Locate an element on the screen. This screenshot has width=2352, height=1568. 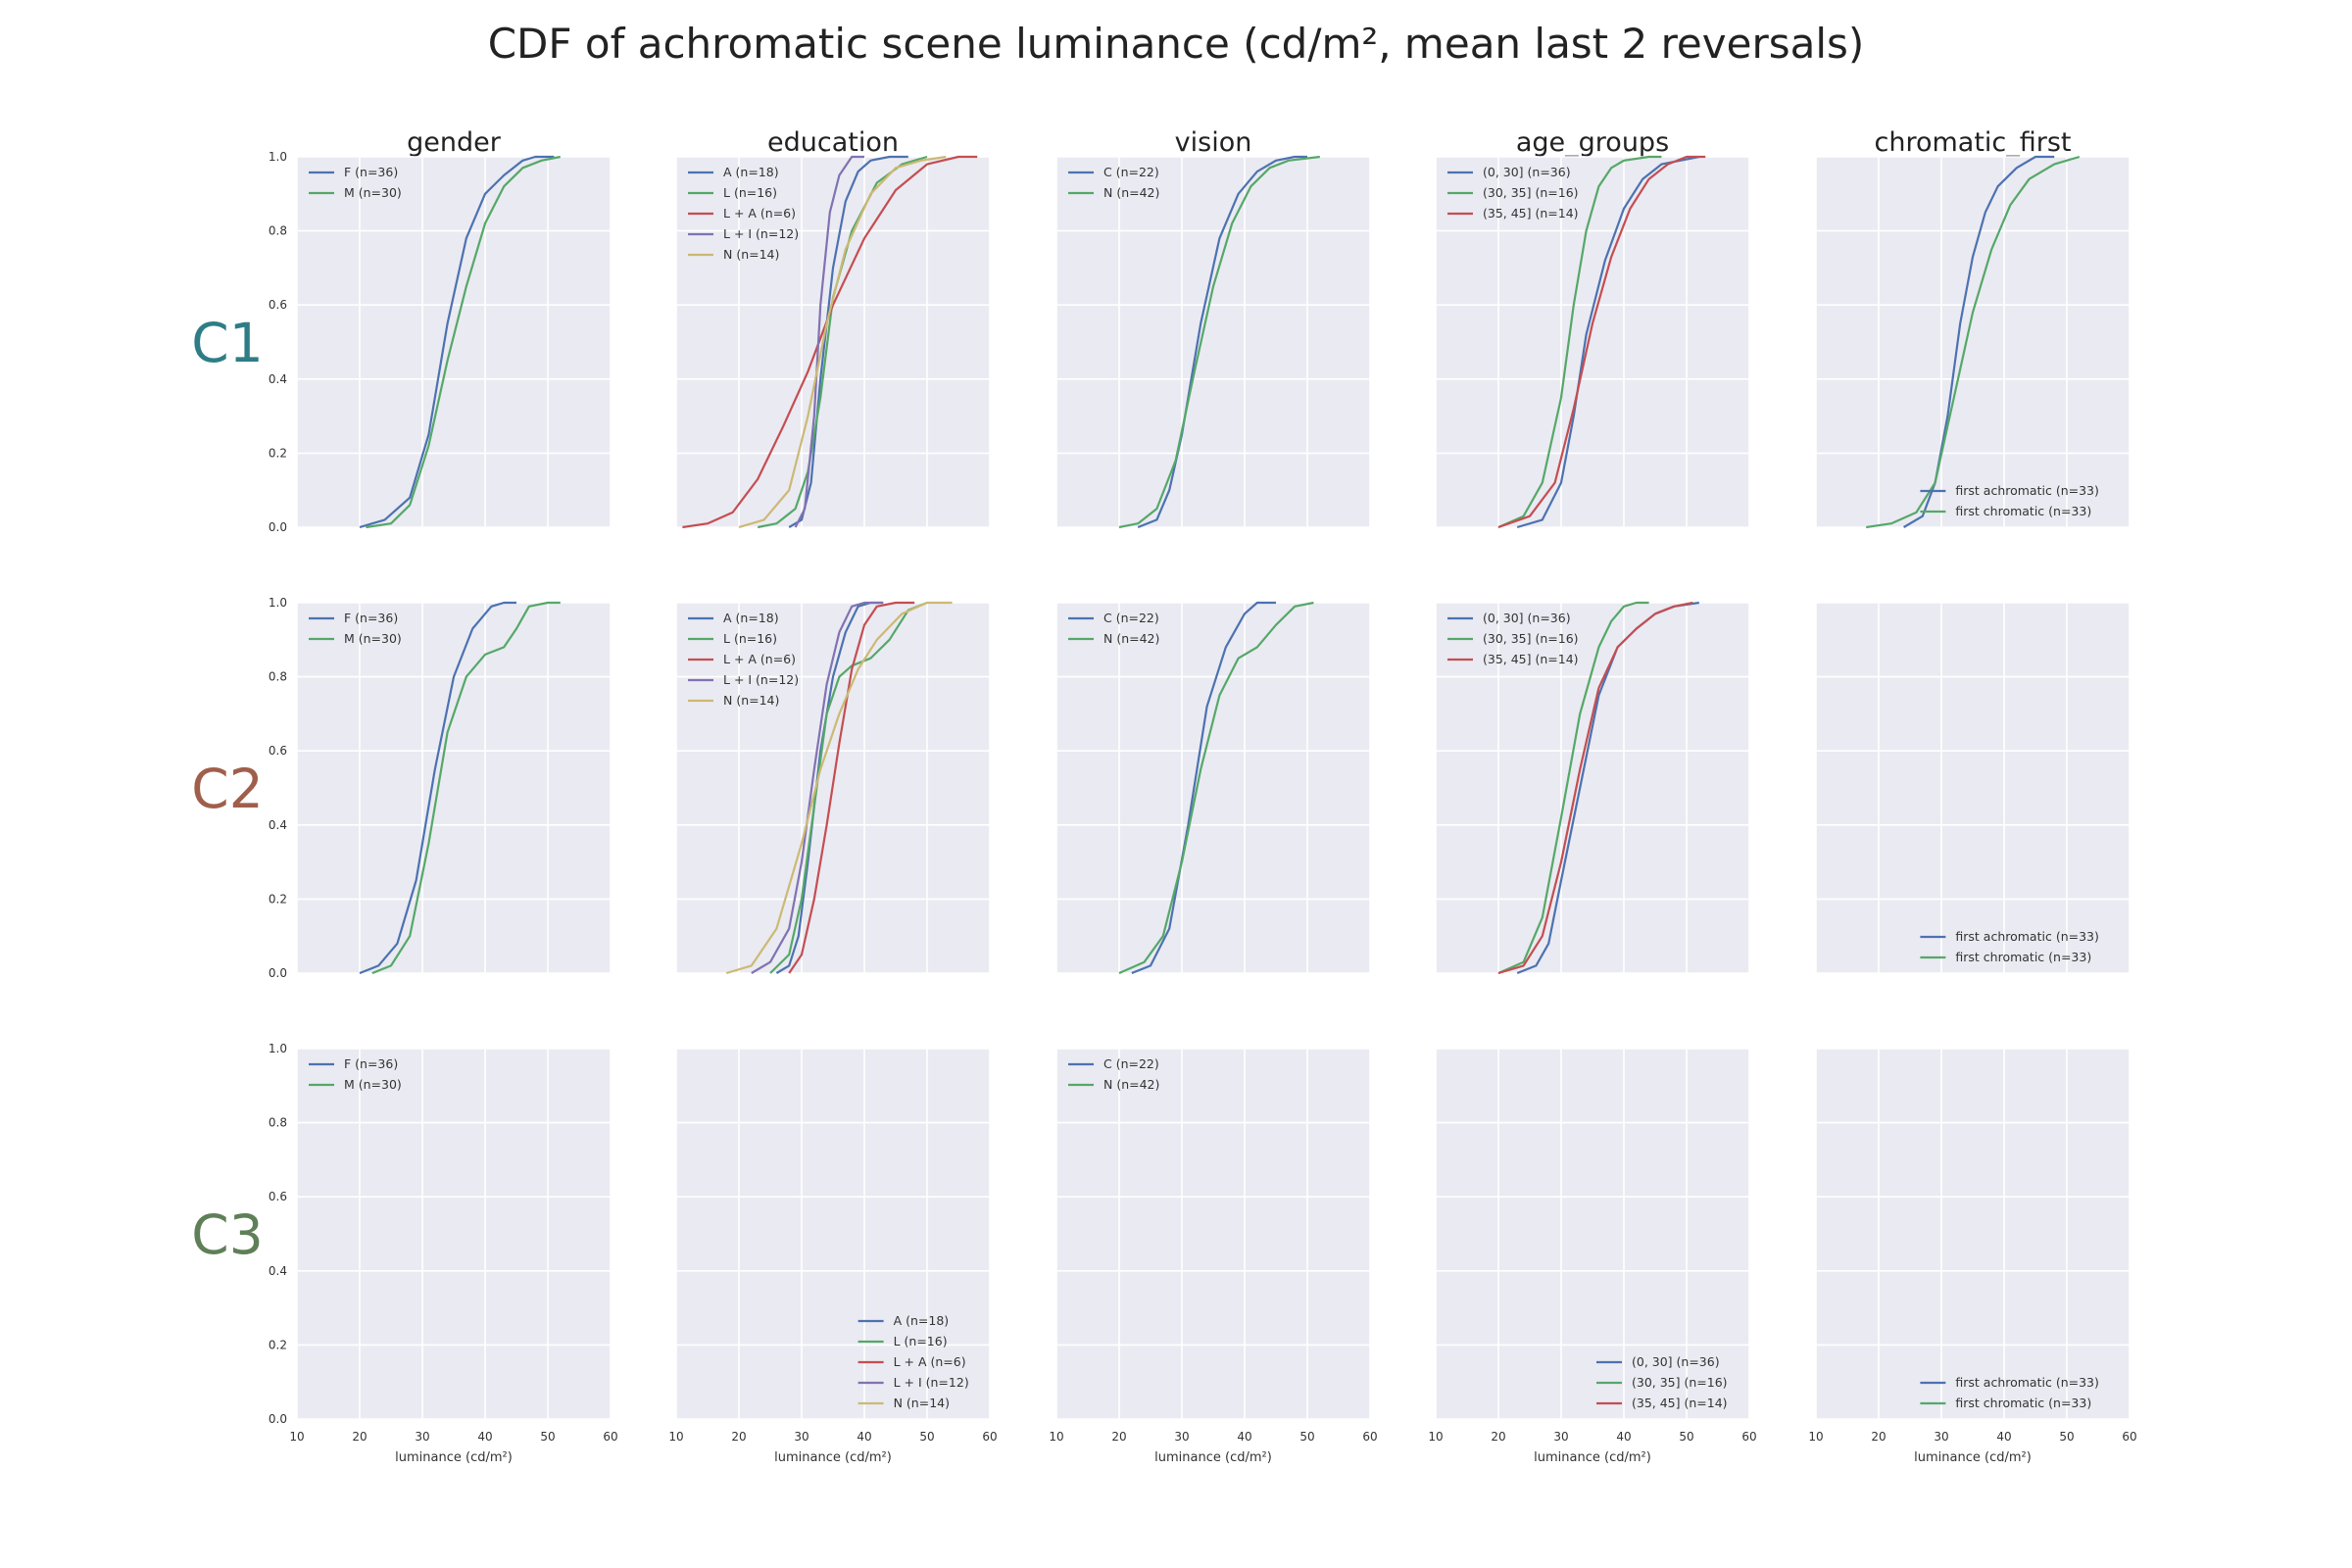
panel-C2-gender: 0.0 0.2 0.4 0.6 0.8 1.0 F (n=36) M (n=30) is located at coordinates (440, 788).